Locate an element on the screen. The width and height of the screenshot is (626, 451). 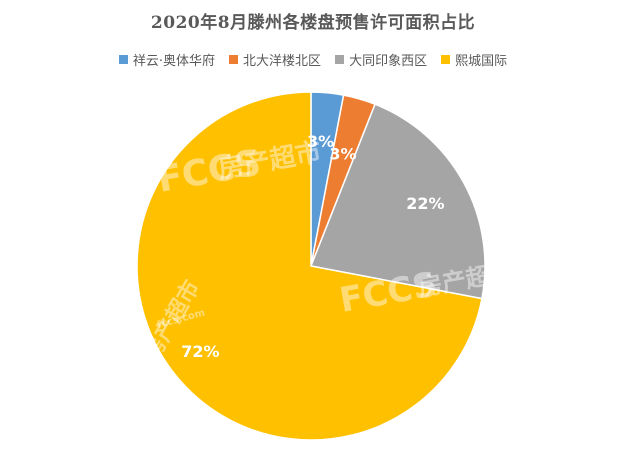
chart-legend: 祥云·奥体华府 北大洋楼北区 大同印象西区 熙城国际 is located at coordinates (313, 59).